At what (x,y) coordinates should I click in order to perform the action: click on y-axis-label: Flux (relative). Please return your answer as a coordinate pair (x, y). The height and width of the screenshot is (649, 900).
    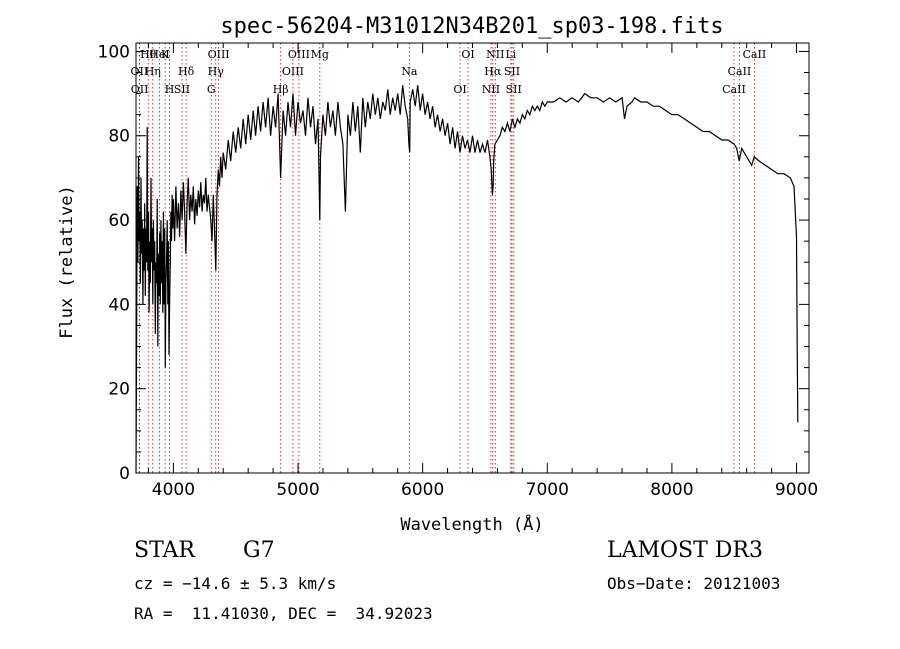
    Looking at the image, I should click on (67, 262).